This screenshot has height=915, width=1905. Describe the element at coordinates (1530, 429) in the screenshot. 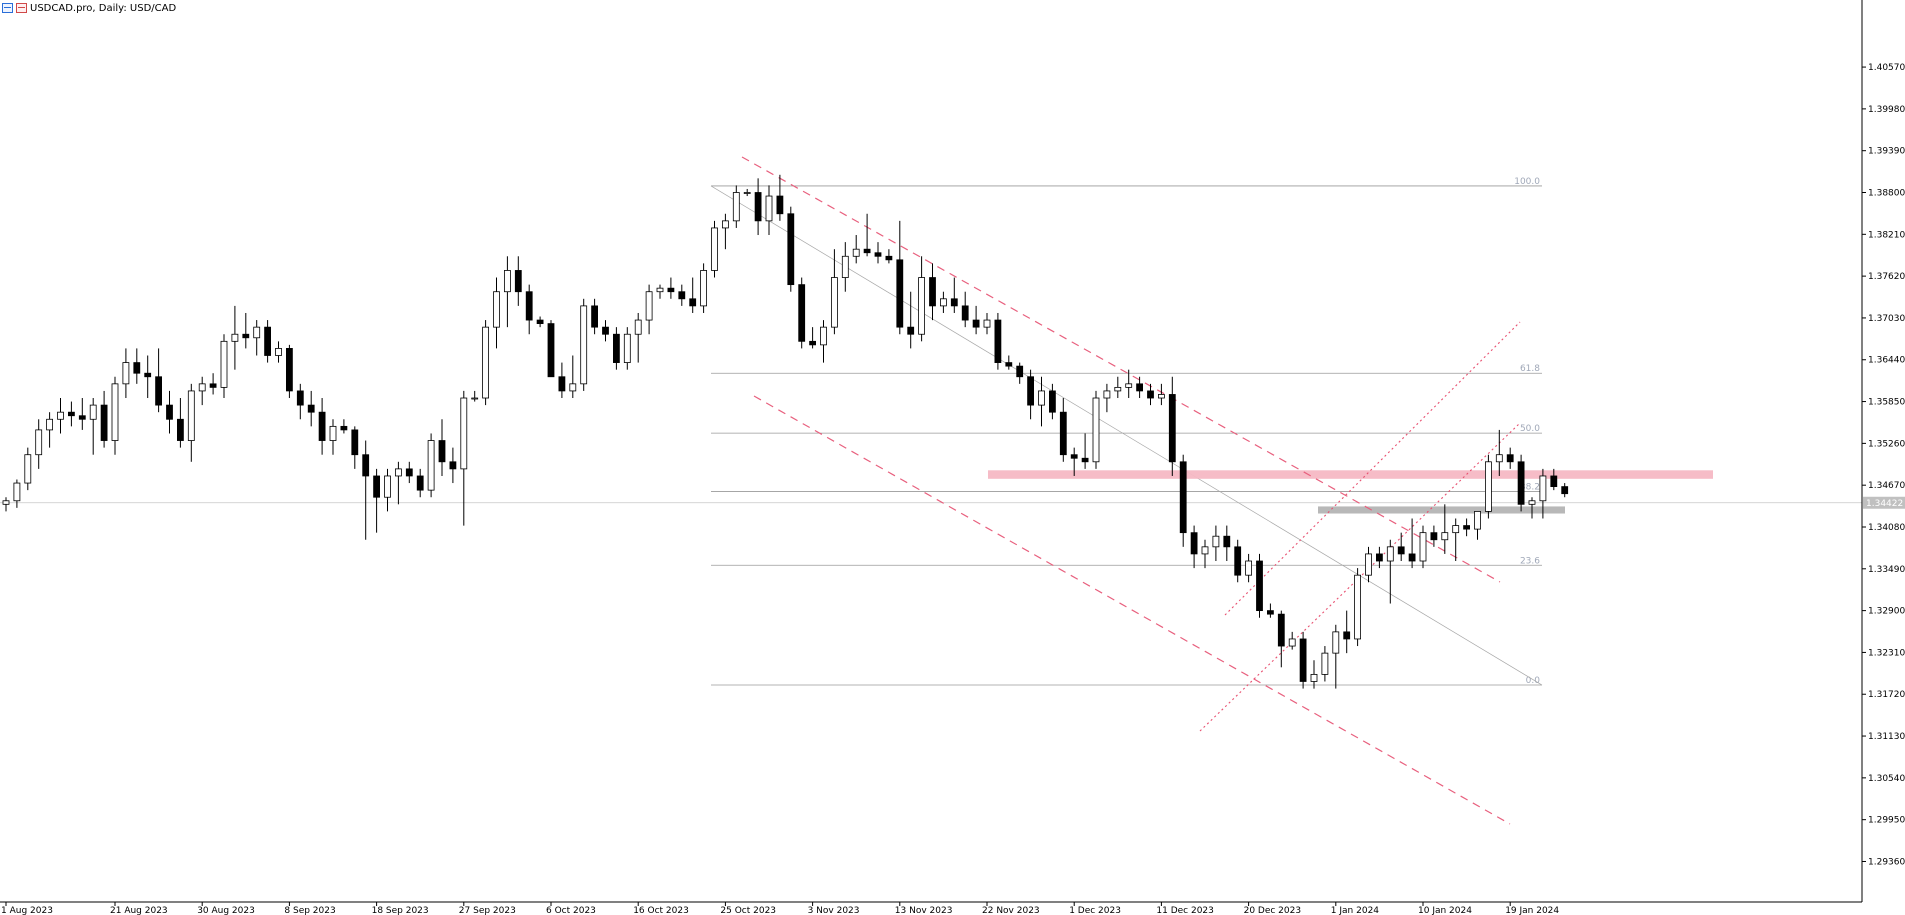

I see `fib-label-50.0: 50.0` at that location.